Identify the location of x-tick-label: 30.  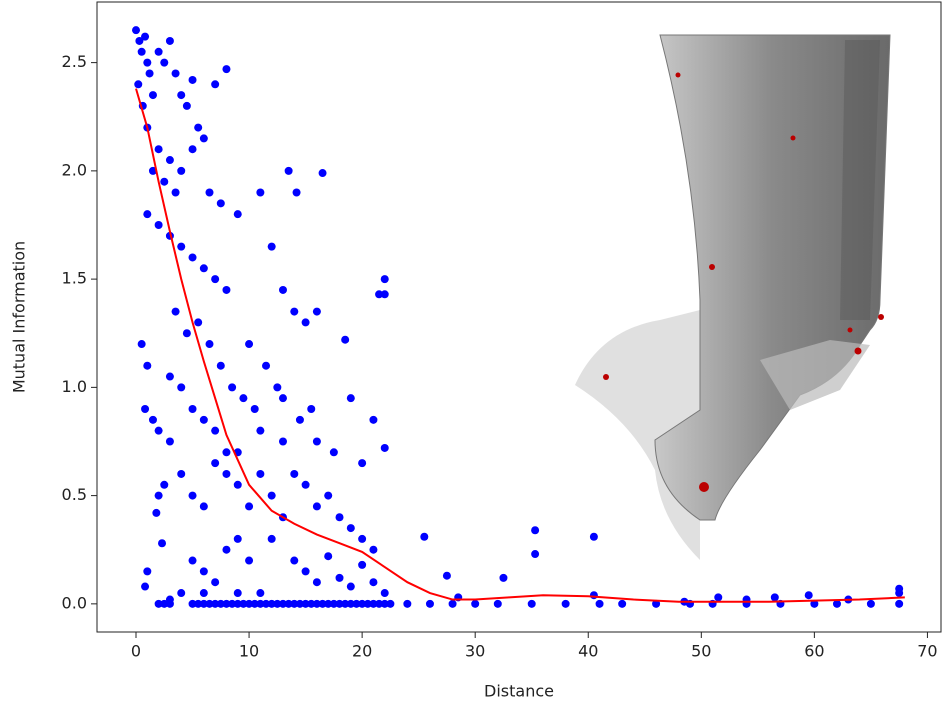
(475, 651).